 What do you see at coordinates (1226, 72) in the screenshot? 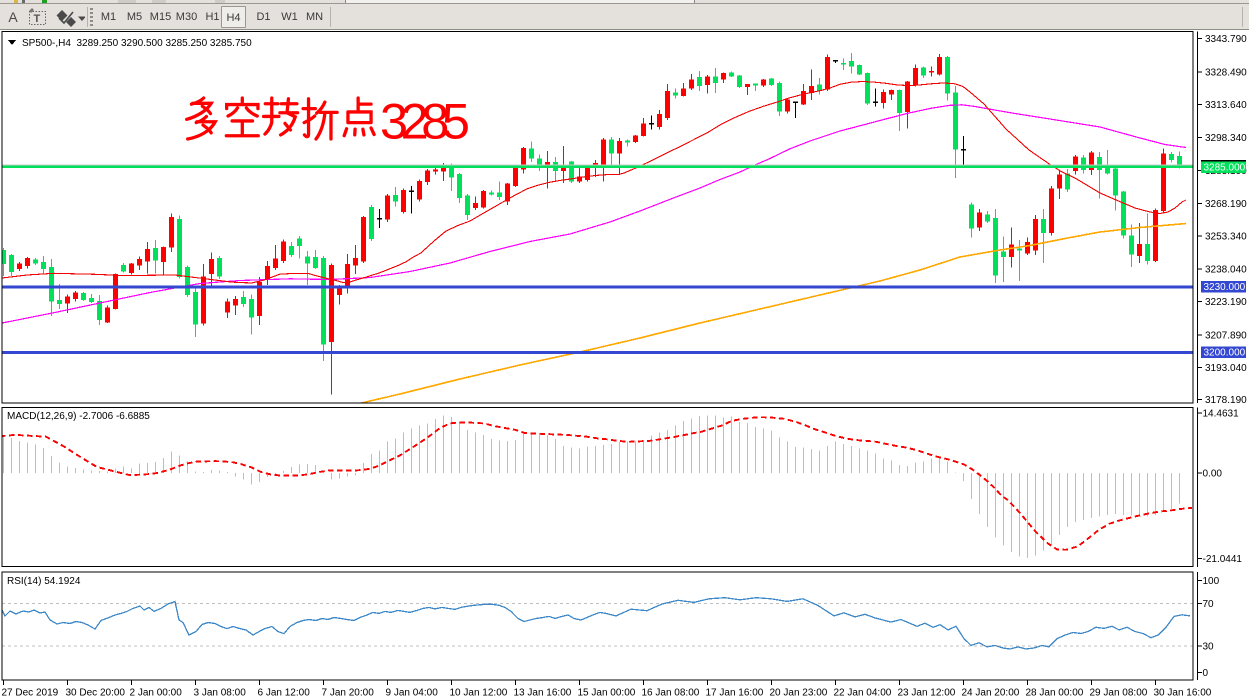
I see `svg-text: 3328.490` at bounding box center [1226, 72].